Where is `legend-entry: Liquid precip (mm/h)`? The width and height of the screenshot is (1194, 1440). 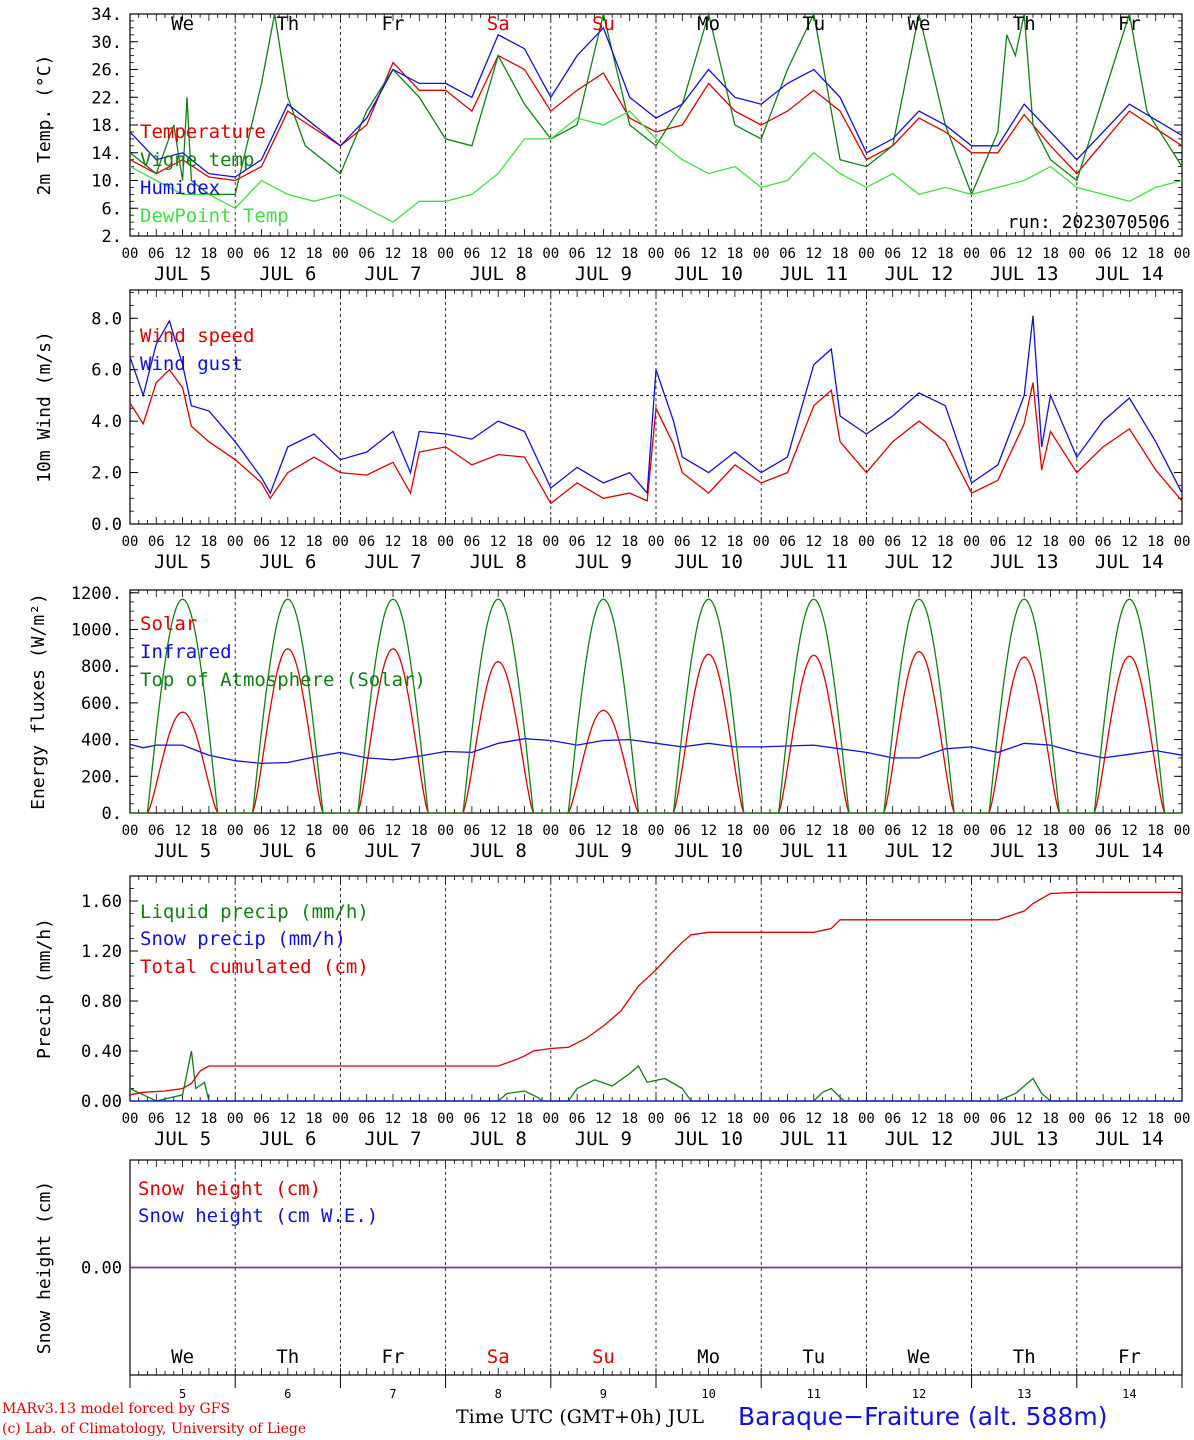
legend-entry: Liquid precip (mm/h) is located at coordinates (254, 912).